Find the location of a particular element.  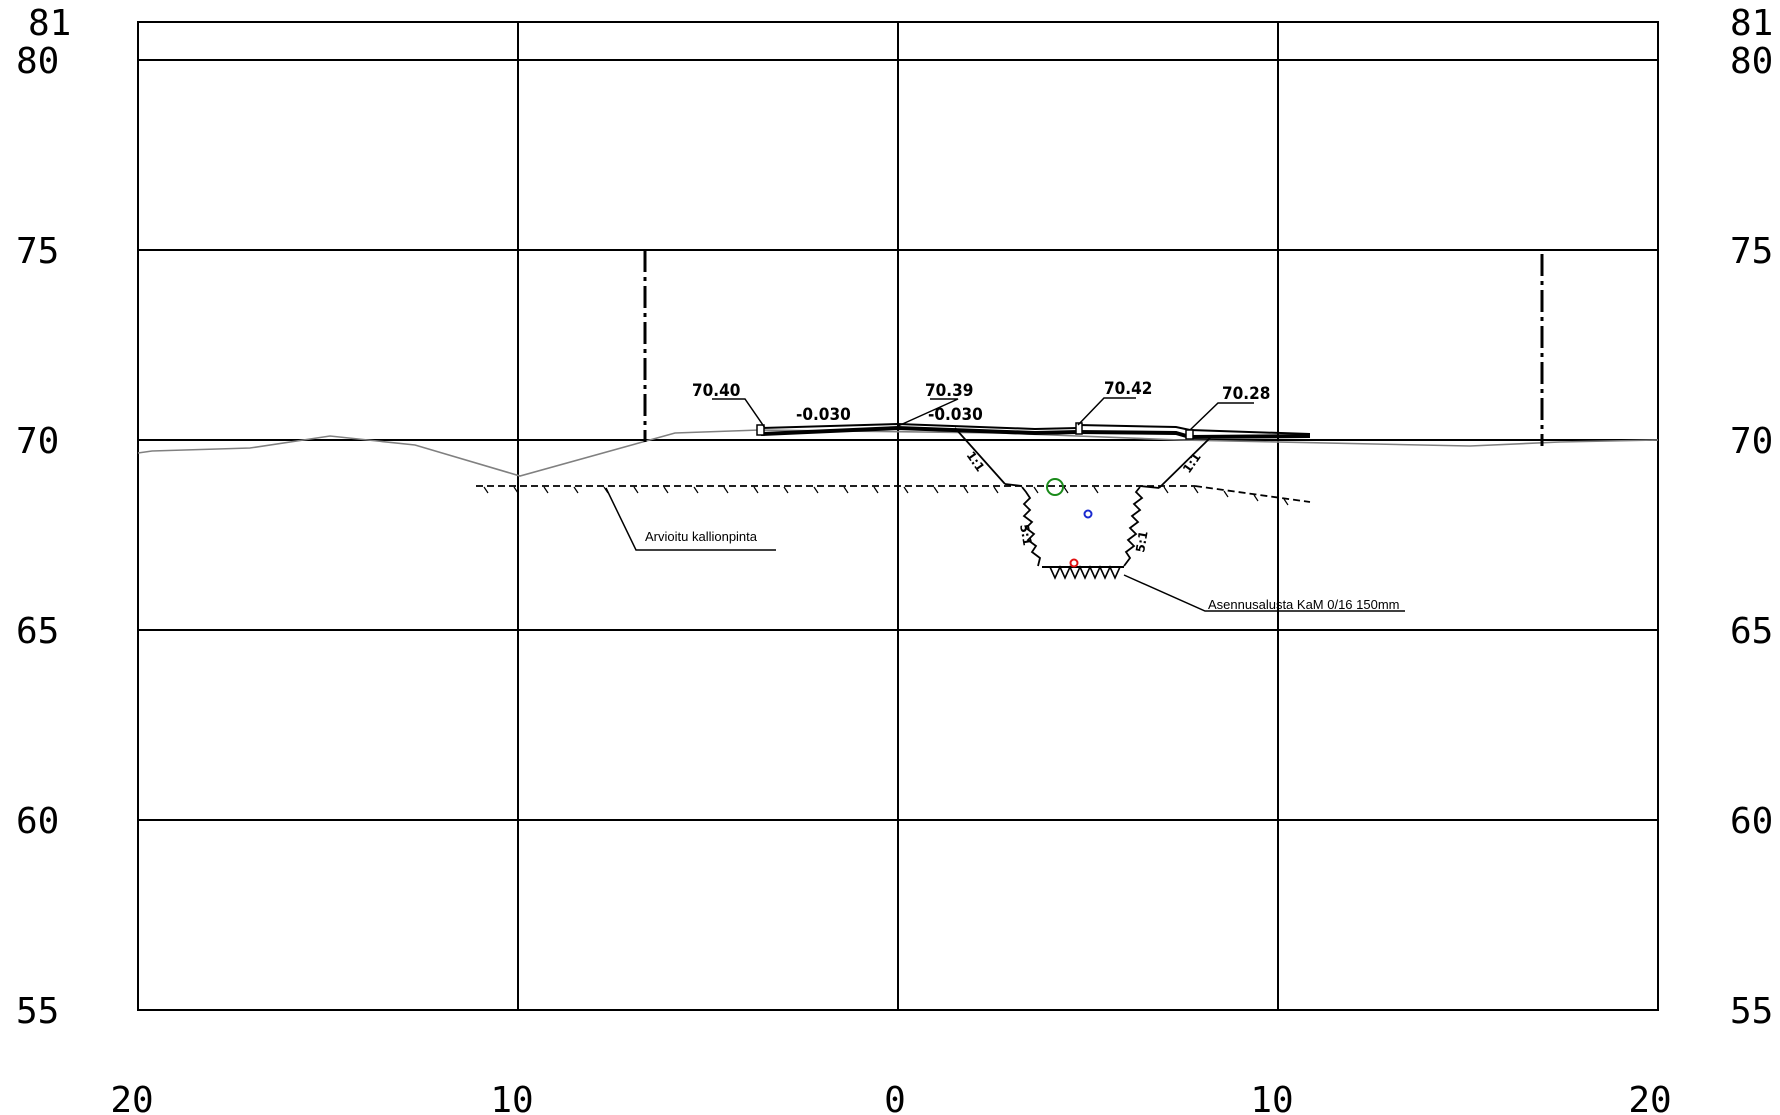

elevation-70-40: 70.40 is located at coordinates (716, 391).